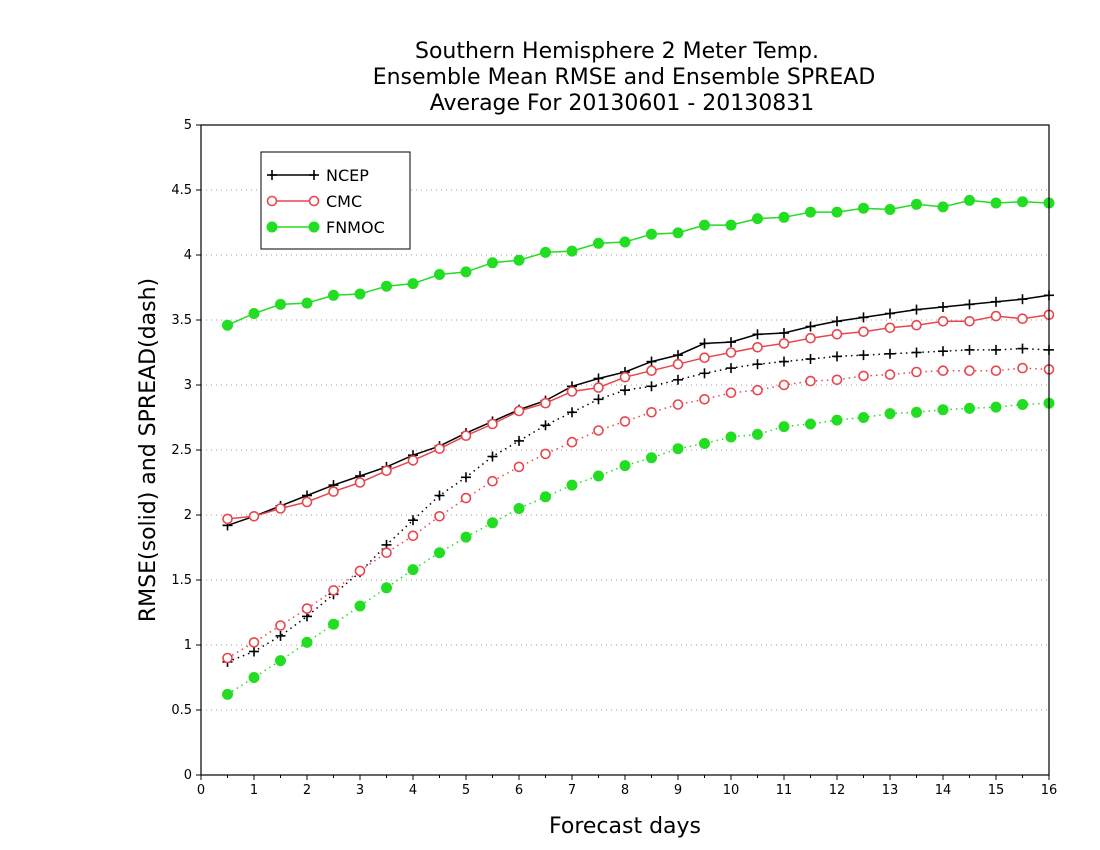 The image size is (1100, 850). I want to click on chart-title-line-3: Average For 20130601 - 20130831, so click(622, 103).